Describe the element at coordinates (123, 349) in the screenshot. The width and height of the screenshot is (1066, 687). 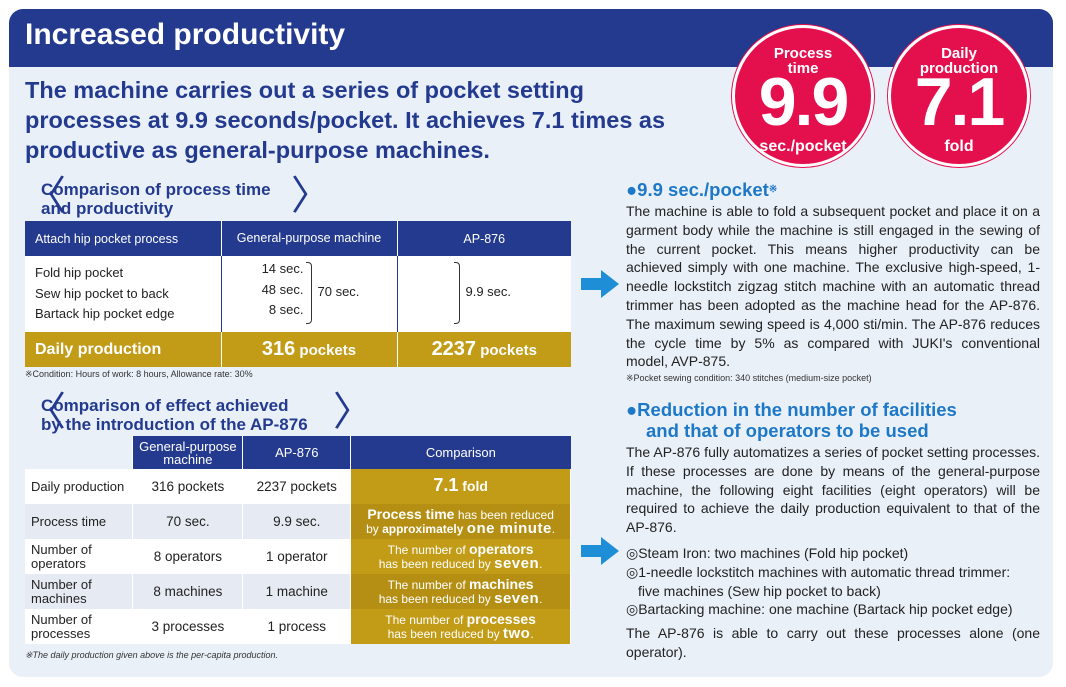
I see `daily-label: Daily production` at that location.